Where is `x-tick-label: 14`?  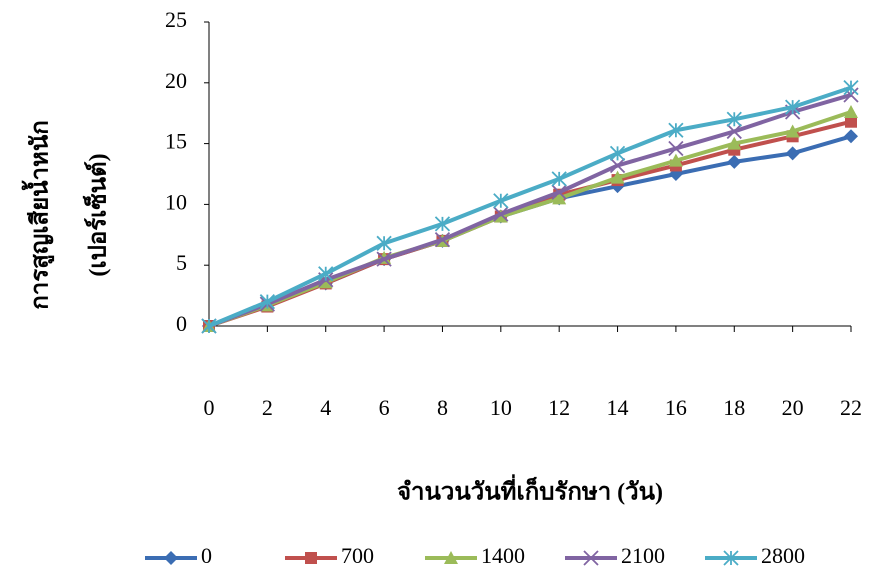 x-tick-label: 14 is located at coordinates (618, 407).